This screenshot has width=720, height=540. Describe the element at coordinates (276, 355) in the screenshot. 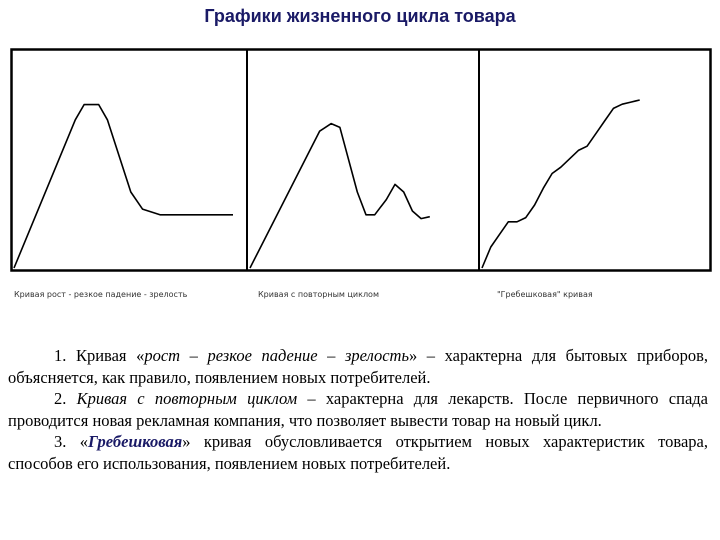

I see `p1-term: рост – резкое падение – зрелость` at that location.